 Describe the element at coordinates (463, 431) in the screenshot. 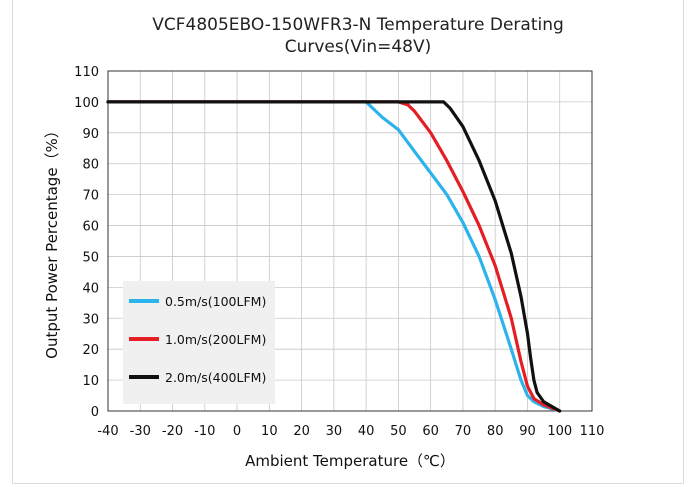

I see `x-tick-label: 70` at that location.